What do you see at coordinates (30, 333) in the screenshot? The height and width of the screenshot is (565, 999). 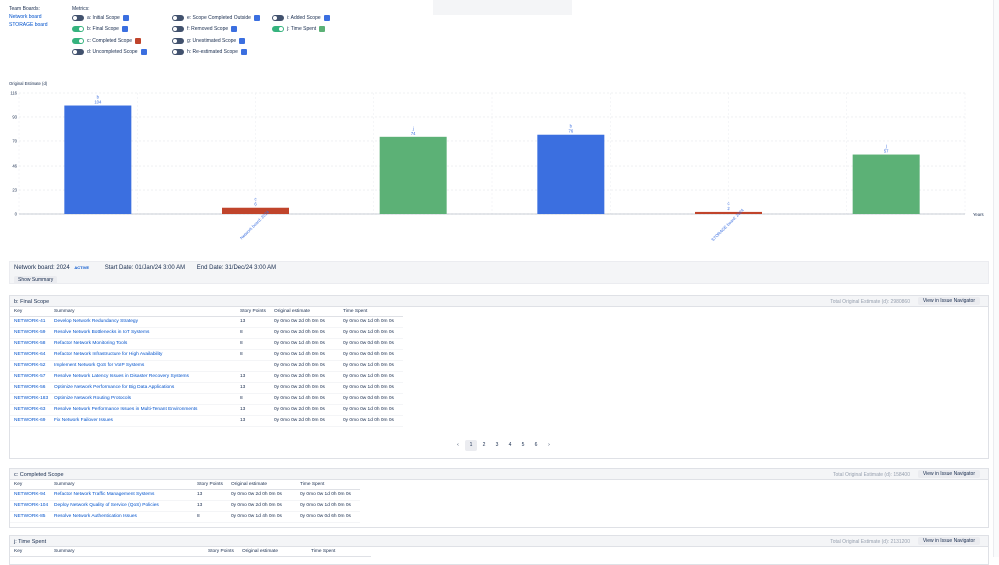 I see `issue-key-link: NETWORK-59` at bounding box center [30, 333].